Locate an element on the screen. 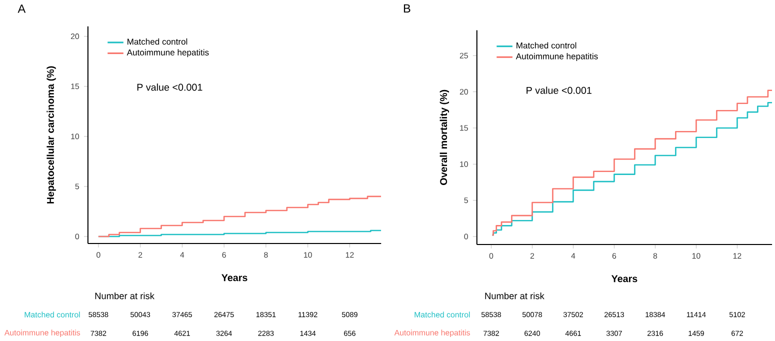 The height and width of the screenshot is (341, 775). y-axis-title: Hepatocellular carcinoma (%) is located at coordinates (51, 135).